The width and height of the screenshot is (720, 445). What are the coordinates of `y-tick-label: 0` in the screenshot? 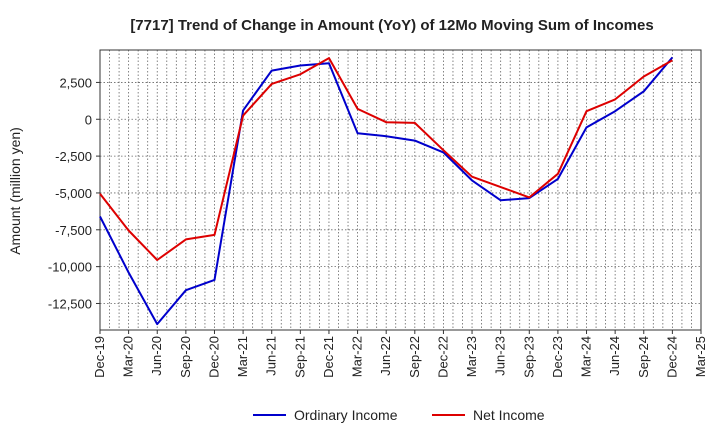 It's located at (88, 119).